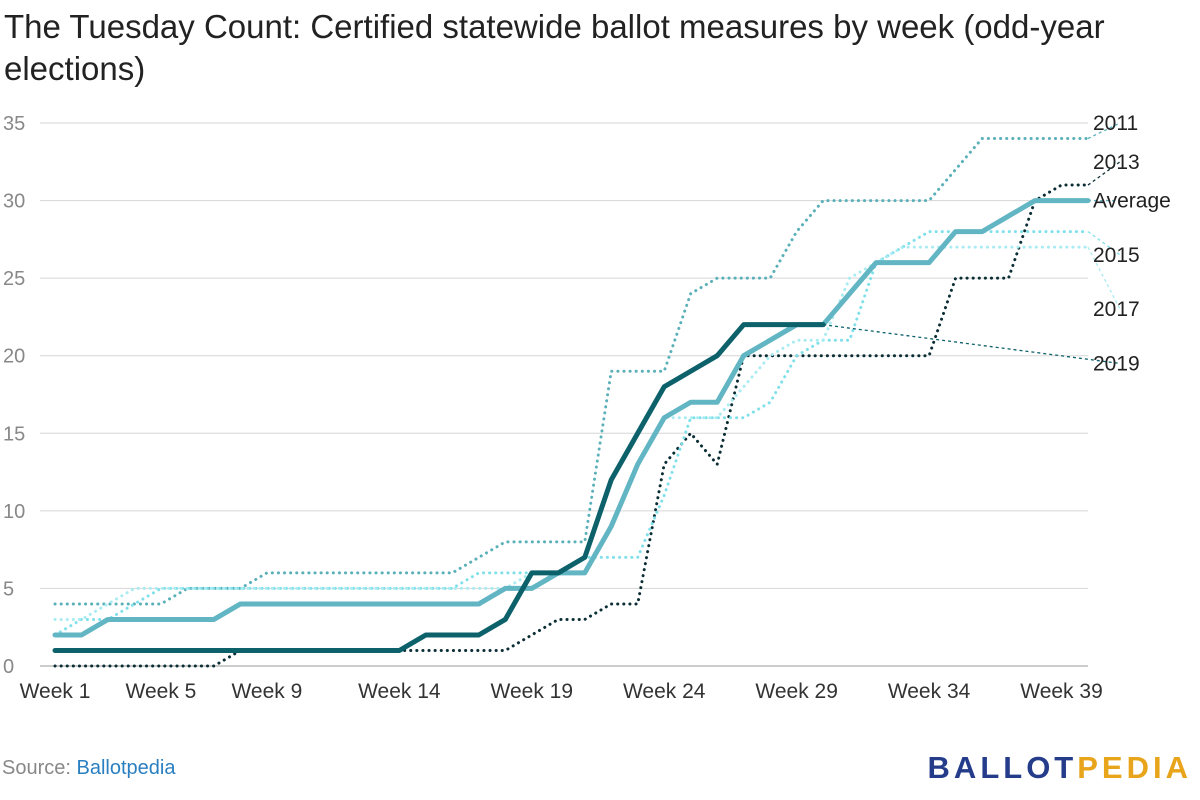 The width and height of the screenshot is (1200, 800). What do you see at coordinates (1104, 173) in the screenshot?
I see `label-connector-2013` at bounding box center [1104, 173].